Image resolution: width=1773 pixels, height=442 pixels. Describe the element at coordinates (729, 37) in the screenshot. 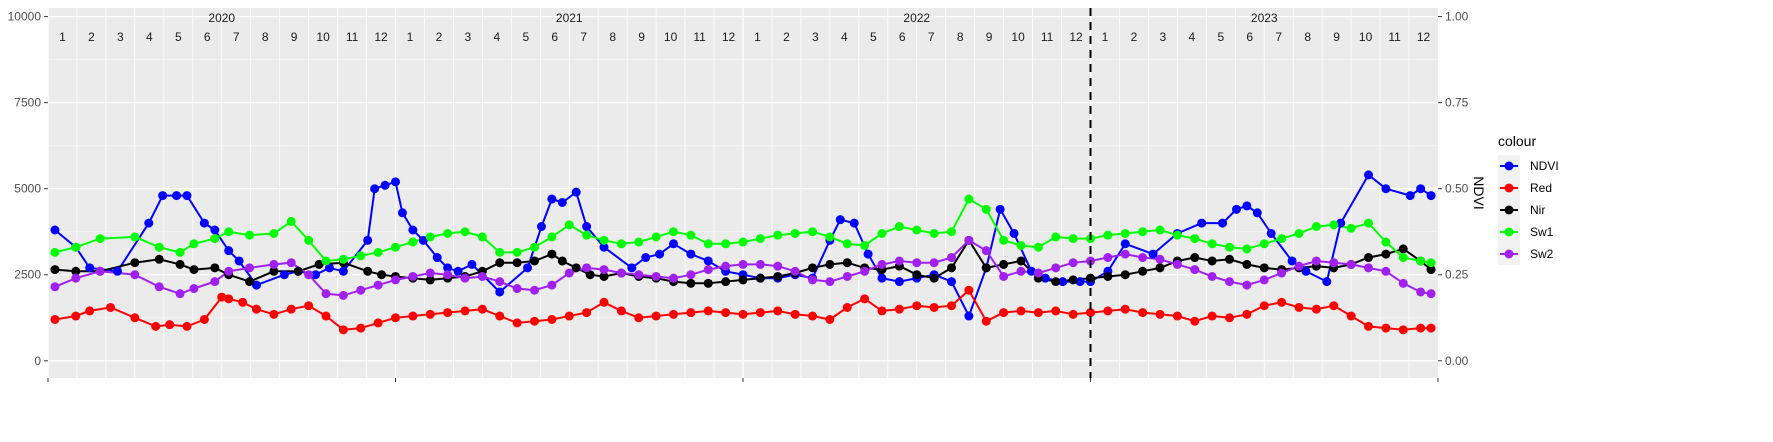

I see `month-label: 12` at that location.